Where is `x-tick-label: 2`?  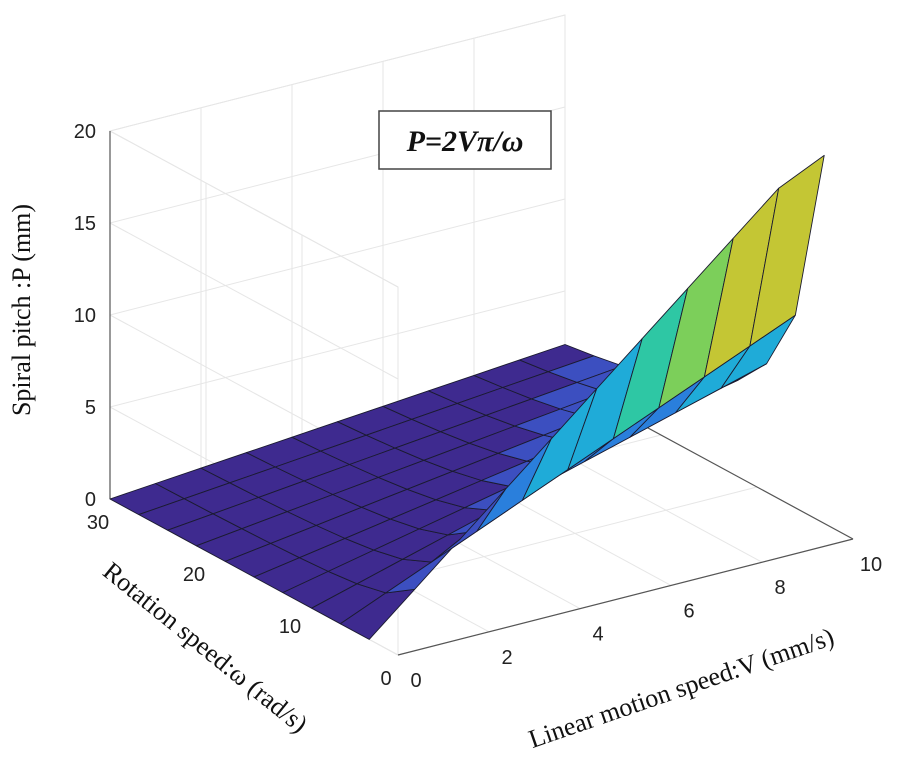 x-tick-label: 2 is located at coordinates (506, 658).